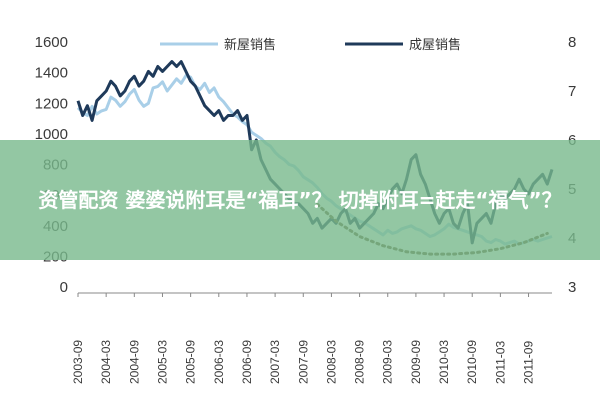 This screenshot has height=400, width=600. What do you see at coordinates (360, 362) in the screenshot?
I see `x-axis-tick-label: 2008-09` at bounding box center [360, 362].